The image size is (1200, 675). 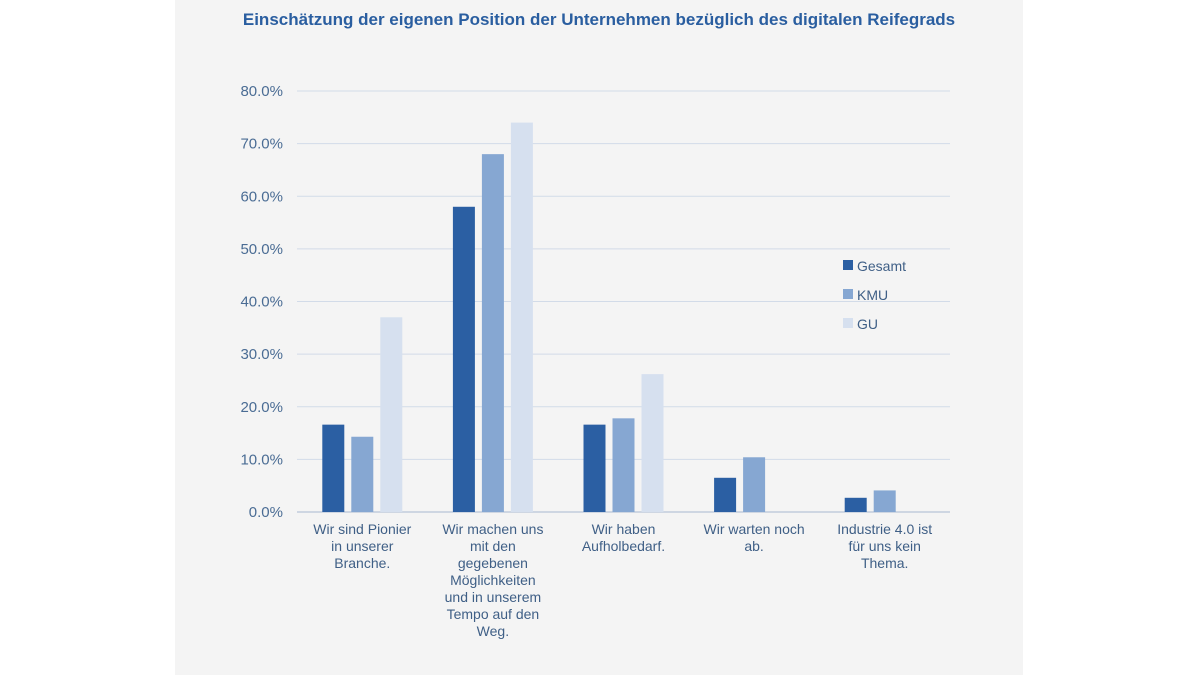 What do you see at coordinates (492, 529) in the screenshot?
I see `category-label-line: Wir machen uns` at bounding box center [492, 529].